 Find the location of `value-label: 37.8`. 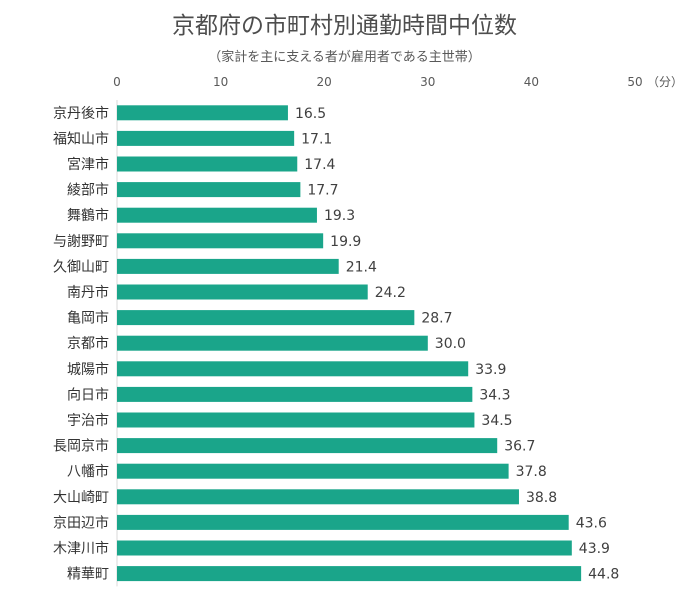

value-label: 37.8 is located at coordinates (531, 472).